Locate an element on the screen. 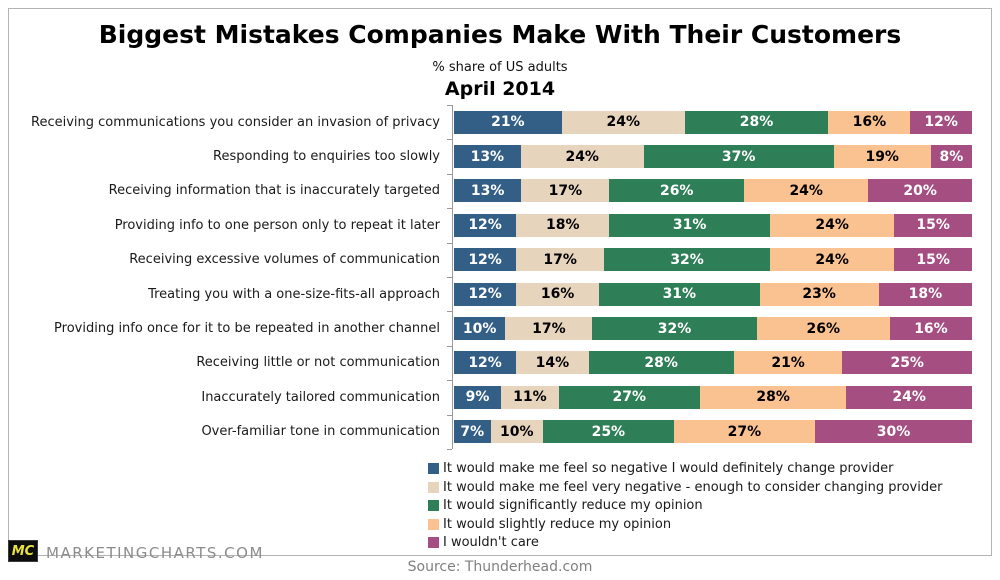 The width and height of the screenshot is (1000, 580). stacked-bar: 12% 17% 32% 24% 15% is located at coordinates (713, 260).